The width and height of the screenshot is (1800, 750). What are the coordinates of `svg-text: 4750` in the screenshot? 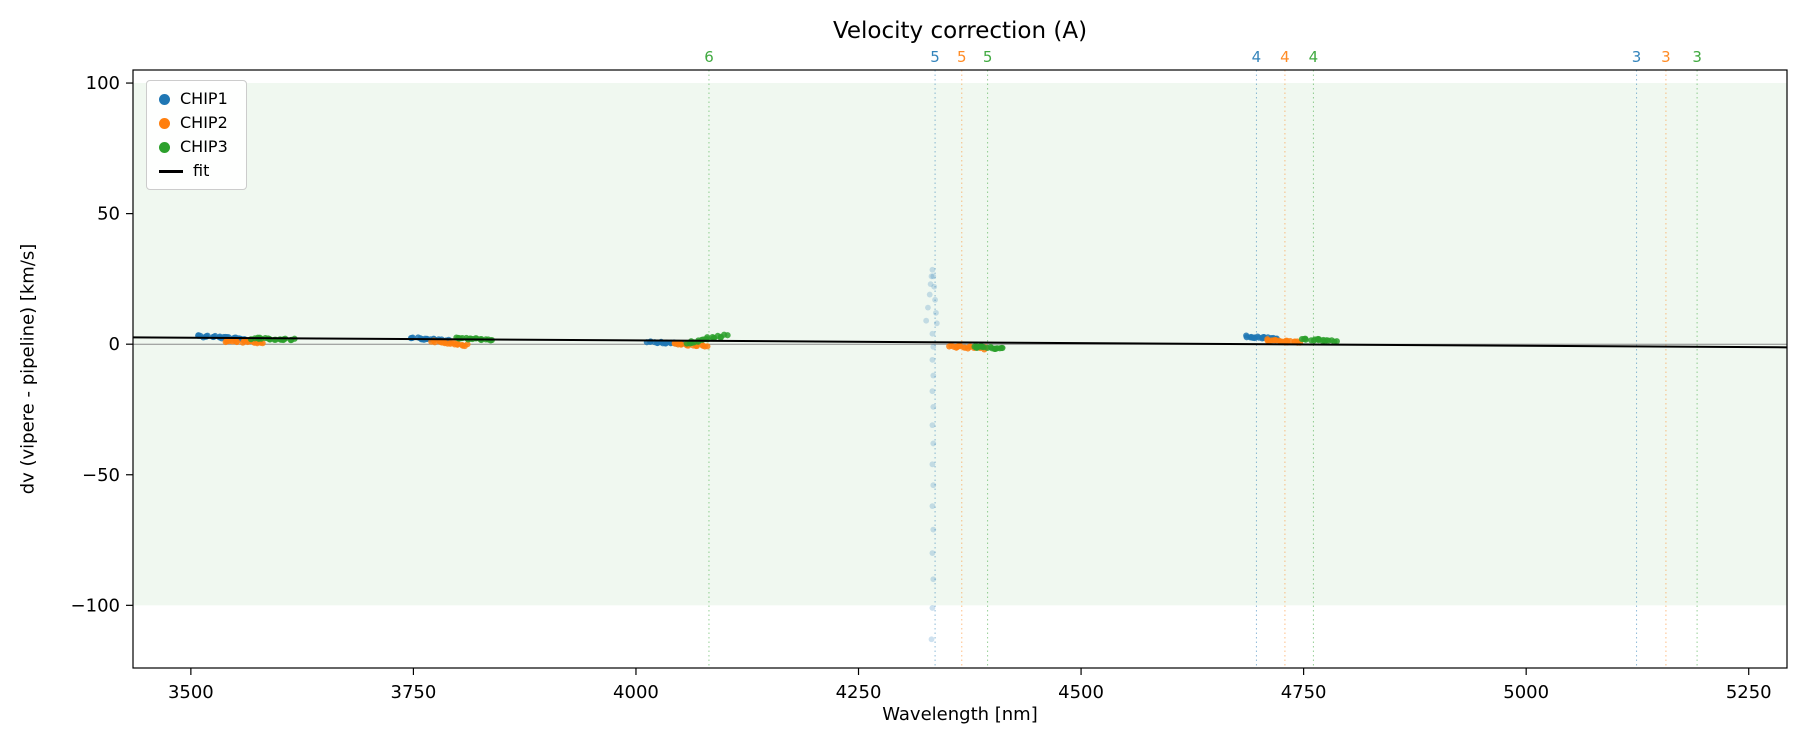 It's located at (1304, 692).